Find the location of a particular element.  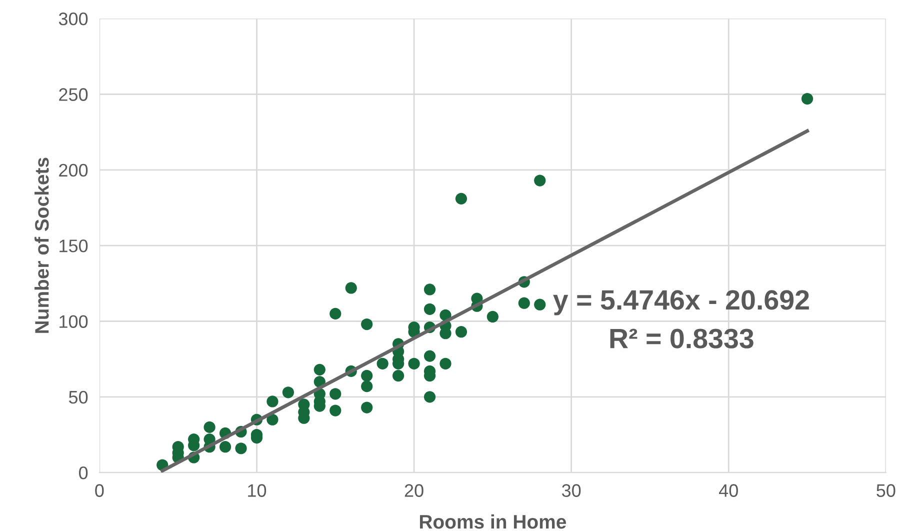

annotation: R² = 0.8333 is located at coordinates (682, 338).